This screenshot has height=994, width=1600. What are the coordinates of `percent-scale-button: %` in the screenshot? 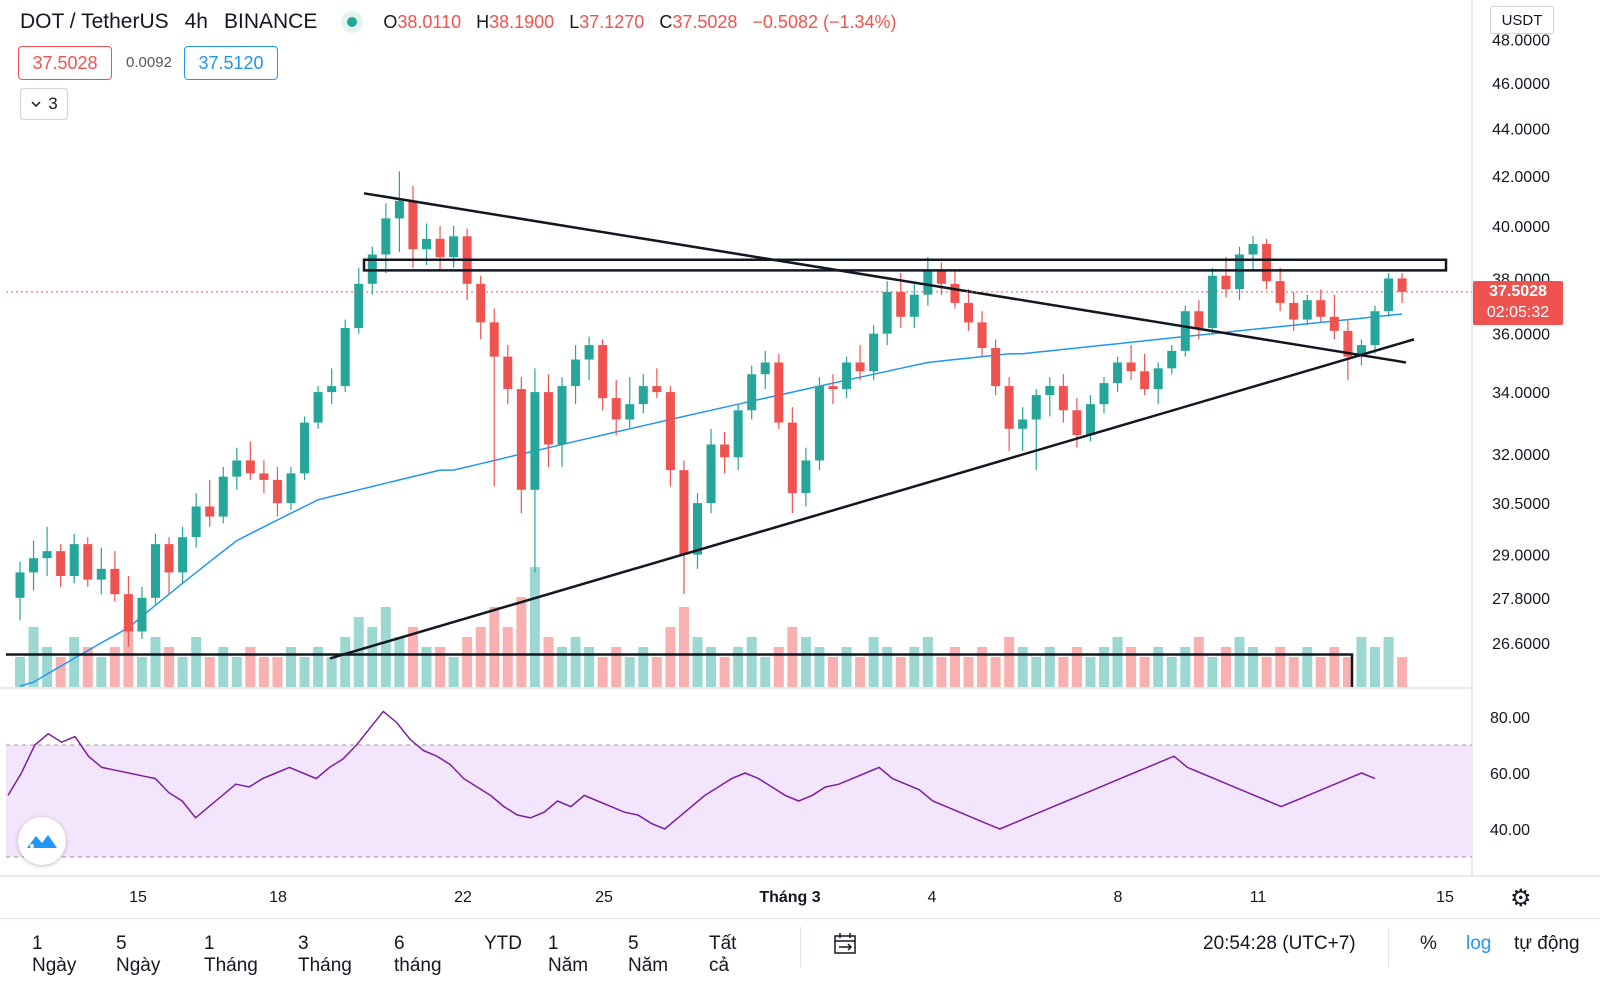 It's located at (1428, 943).